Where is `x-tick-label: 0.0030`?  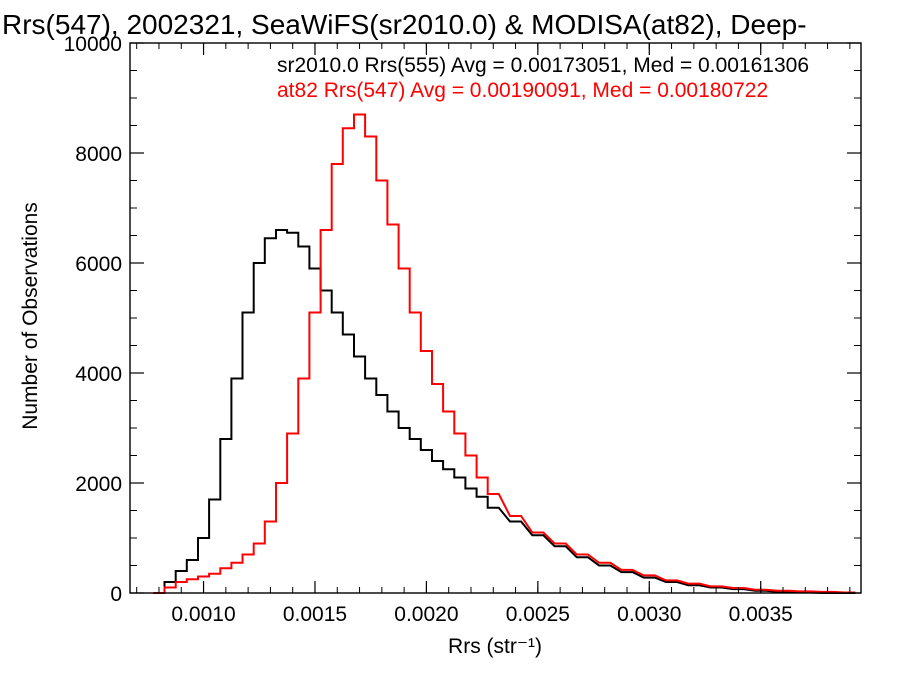 x-tick-label: 0.0030 is located at coordinates (649, 614).